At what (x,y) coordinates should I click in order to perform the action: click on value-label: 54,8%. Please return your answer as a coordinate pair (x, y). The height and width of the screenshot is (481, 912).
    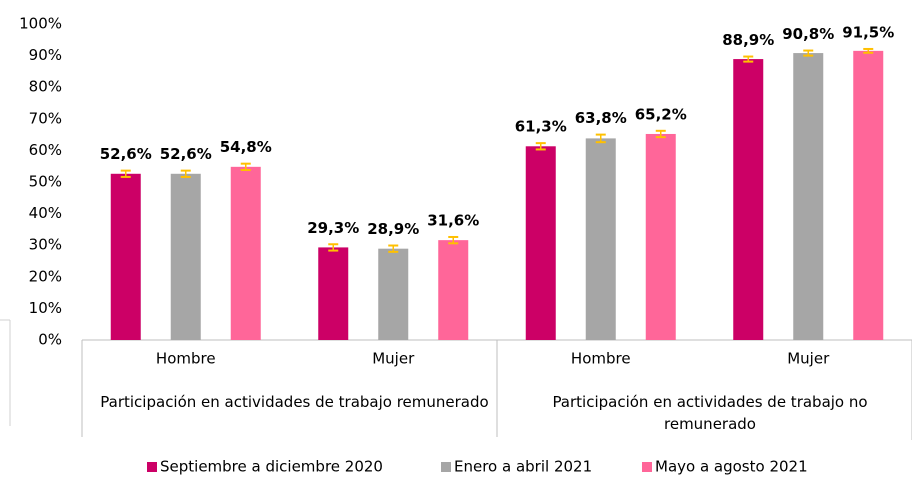
    Looking at the image, I should click on (246, 147).